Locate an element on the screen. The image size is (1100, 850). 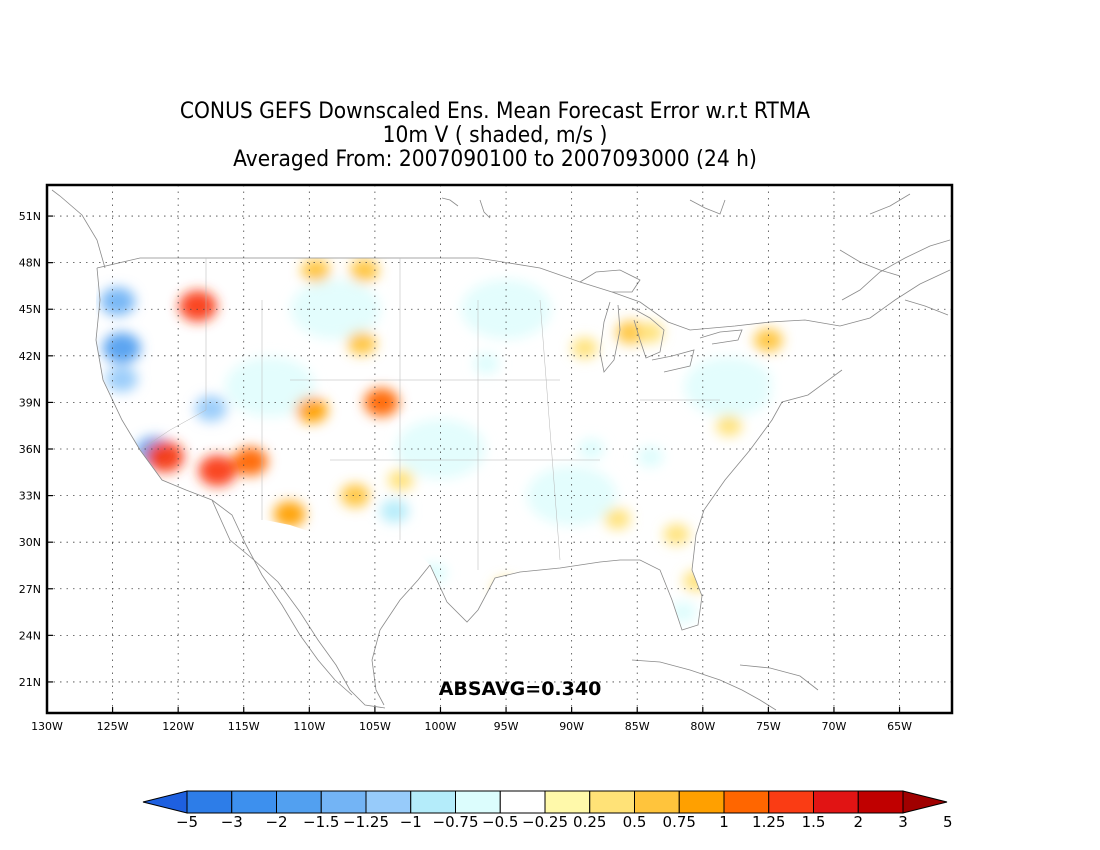
lat-tick-label: 27N is located at coordinates (30, 589).